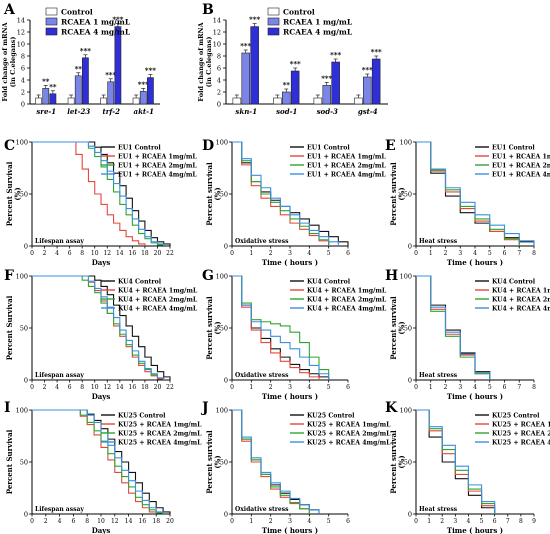  What do you see at coordinates (514, 282) in the screenshot?
I see `legend-label: KU4 Control` at bounding box center [514, 282].